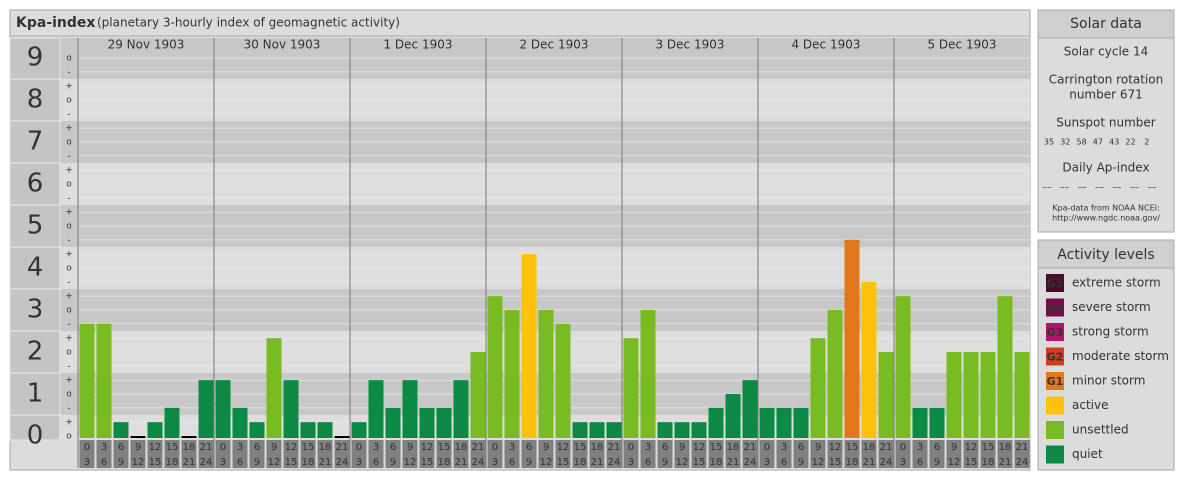 The height and width of the screenshot is (480, 1184). Describe the element at coordinates (35, 142) in the screenshot. I see `y-tick-label: 7` at that location.